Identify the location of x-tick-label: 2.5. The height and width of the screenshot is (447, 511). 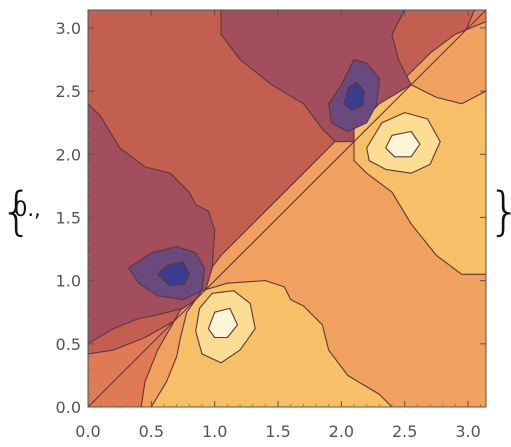
(404, 431).